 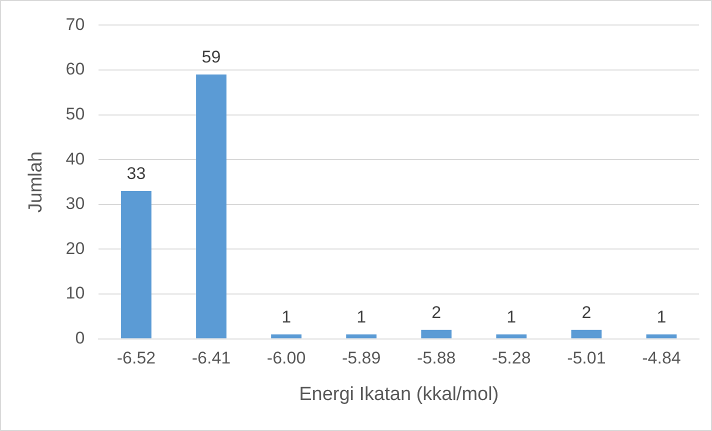 I want to click on x-tick-label: -6.00, so click(x=286, y=358).